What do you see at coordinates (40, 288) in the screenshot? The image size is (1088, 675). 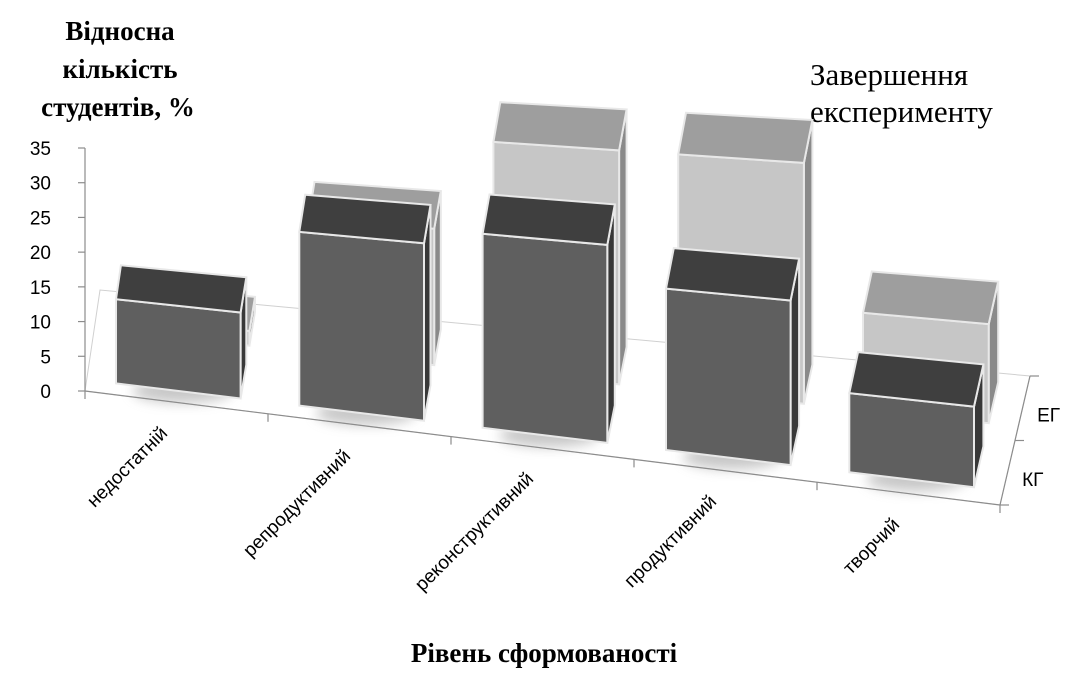 I see `y-tick-label: 15` at bounding box center [40, 288].